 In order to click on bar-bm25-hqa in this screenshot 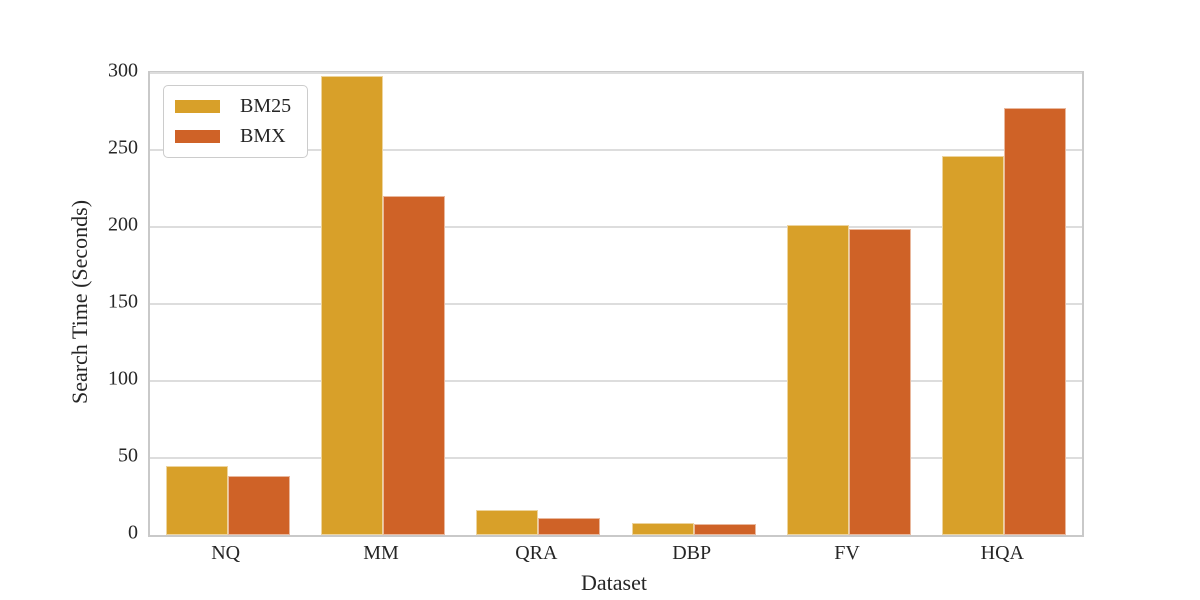, I will do `click(973, 345)`.